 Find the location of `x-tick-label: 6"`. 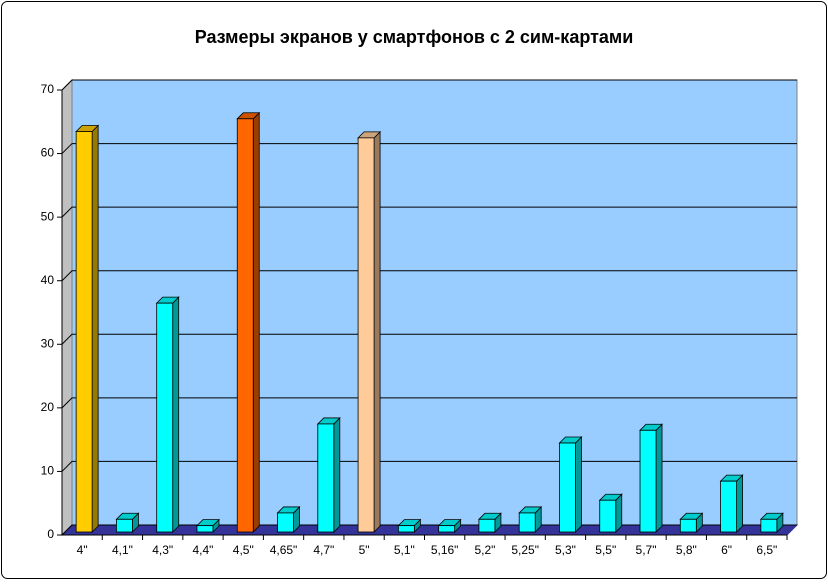

x-tick-label: 6" is located at coordinates (726, 550).